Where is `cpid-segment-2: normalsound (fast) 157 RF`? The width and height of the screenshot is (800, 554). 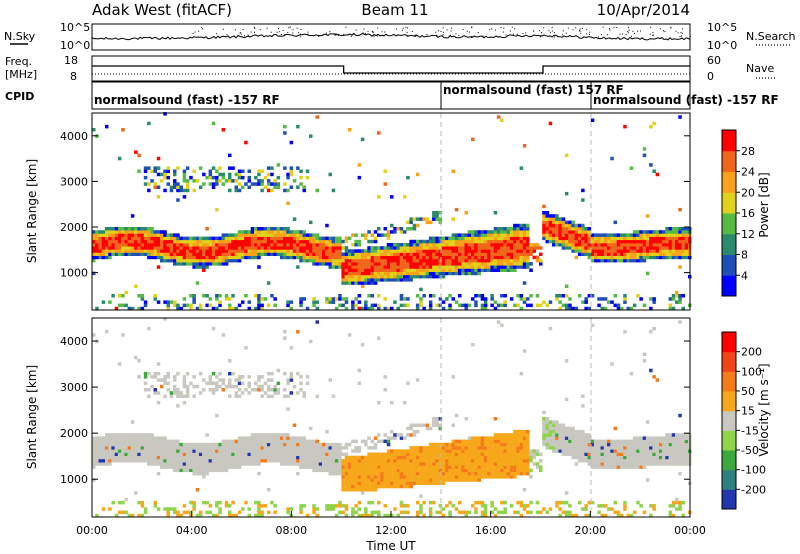 cpid-segment-2: normalsound (fast) 157 RF is located at coordinates (533, 90).